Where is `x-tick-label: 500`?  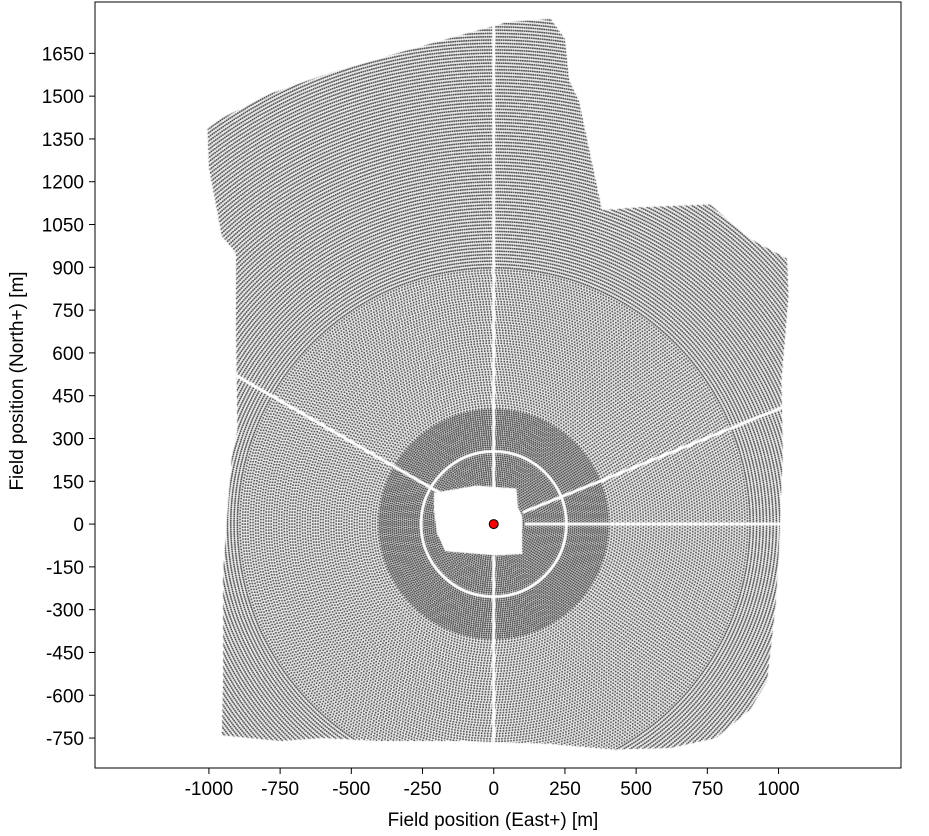
x-tick-label: 500 is located at coordinates (636, 789).